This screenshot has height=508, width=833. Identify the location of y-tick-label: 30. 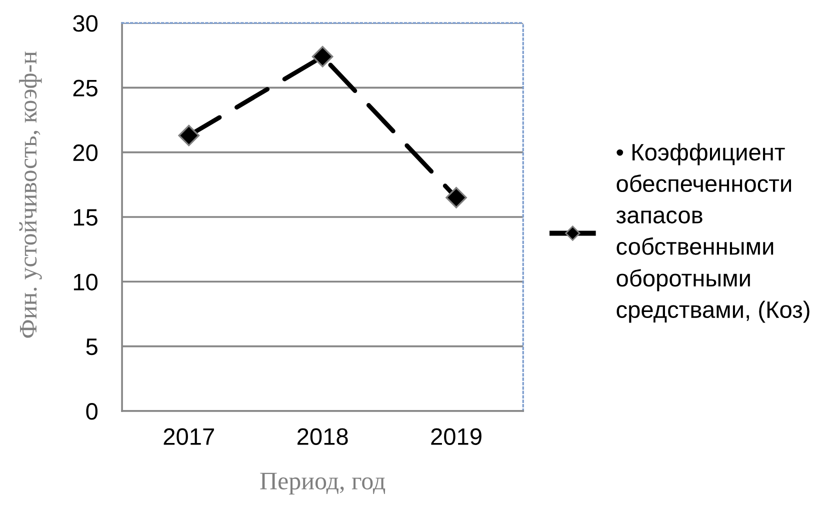
(85, 23).